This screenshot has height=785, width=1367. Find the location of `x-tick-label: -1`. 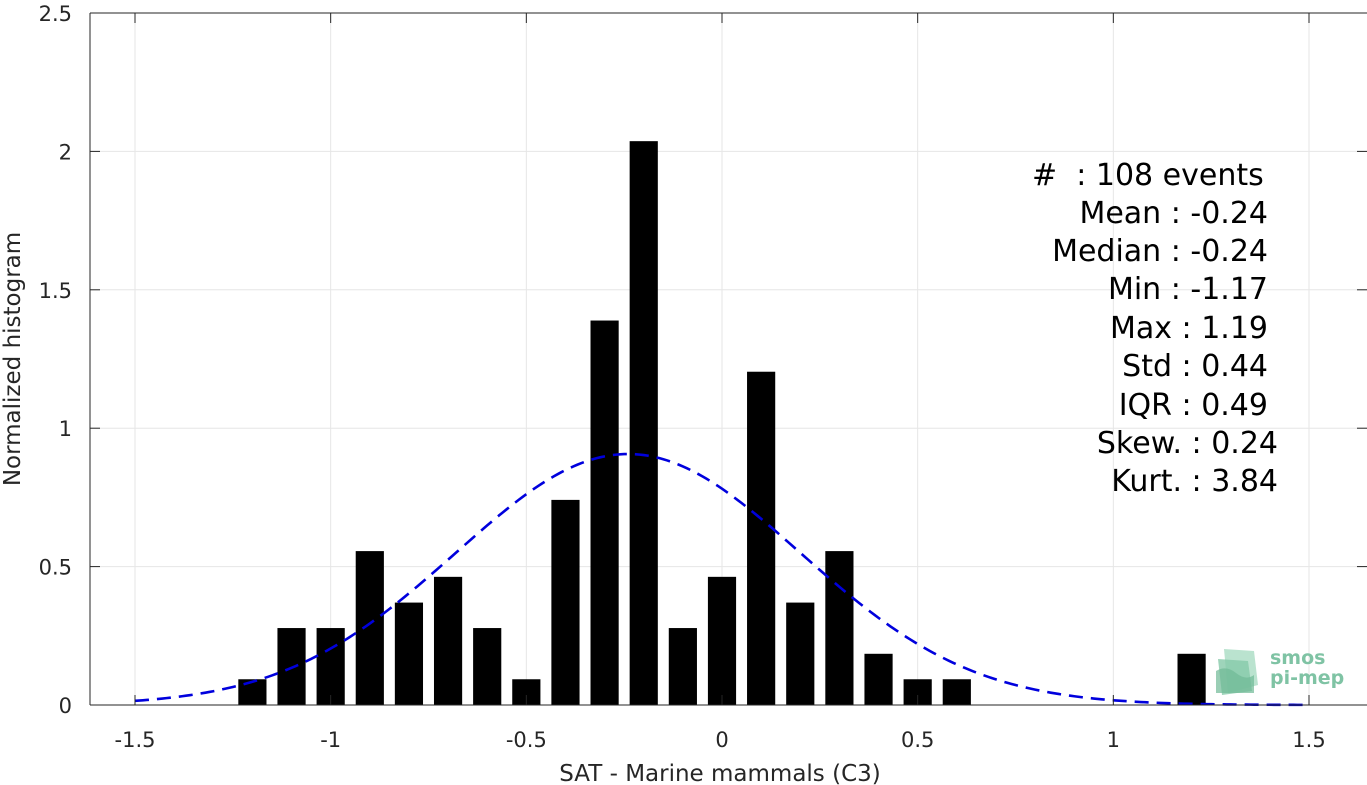

x-tick-label: -1 is located at coordinates (330, 740).